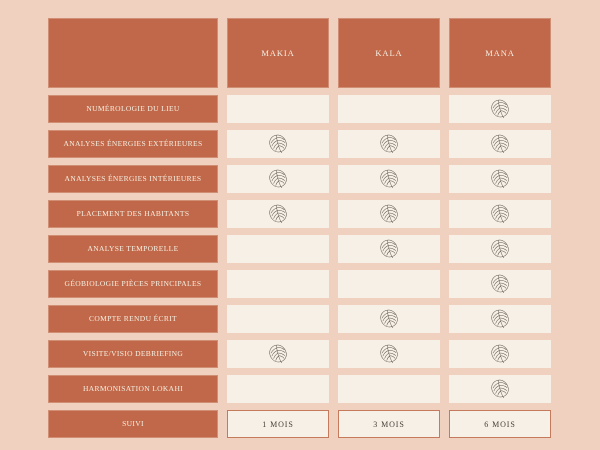 This screenshot has width=600, height=450. What do you see at coordinates (500, 53) in the screenshot?
I see `column-header-mana: MANA` at bounding box center [500, 53].